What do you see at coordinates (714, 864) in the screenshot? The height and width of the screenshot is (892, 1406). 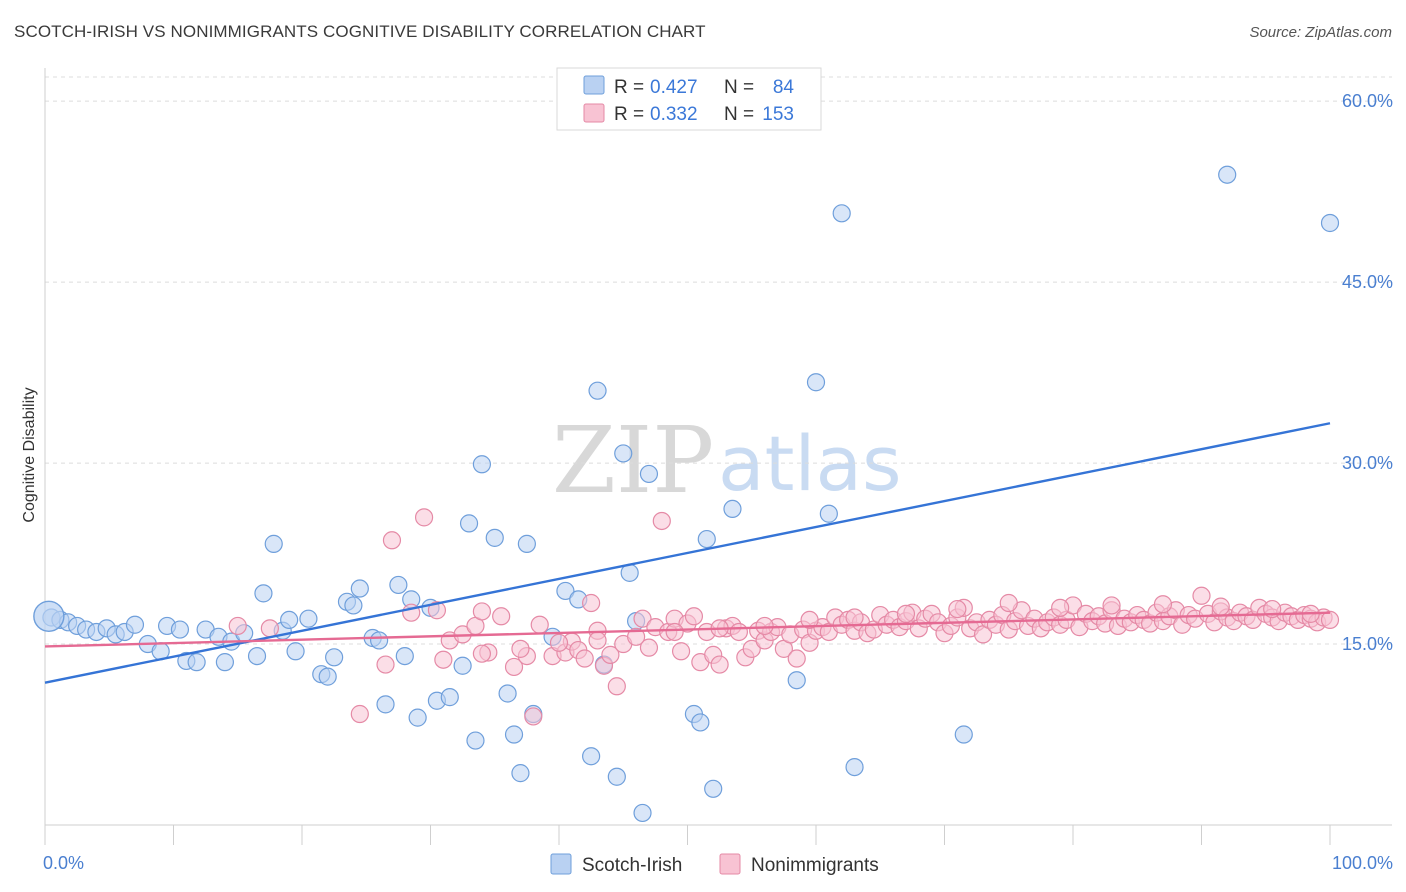 I see `series-legend: Scotch-Irish Nonimmigrants` at bounding box center [714, 864].